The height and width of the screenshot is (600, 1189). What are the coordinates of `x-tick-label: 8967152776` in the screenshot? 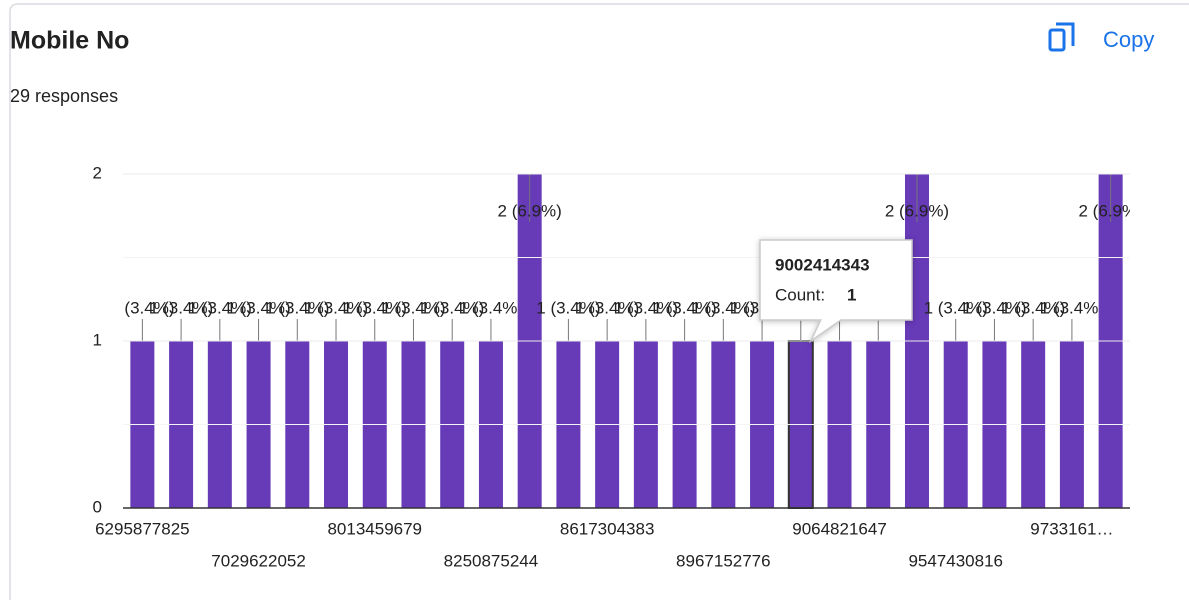 It's located at (723, 560).